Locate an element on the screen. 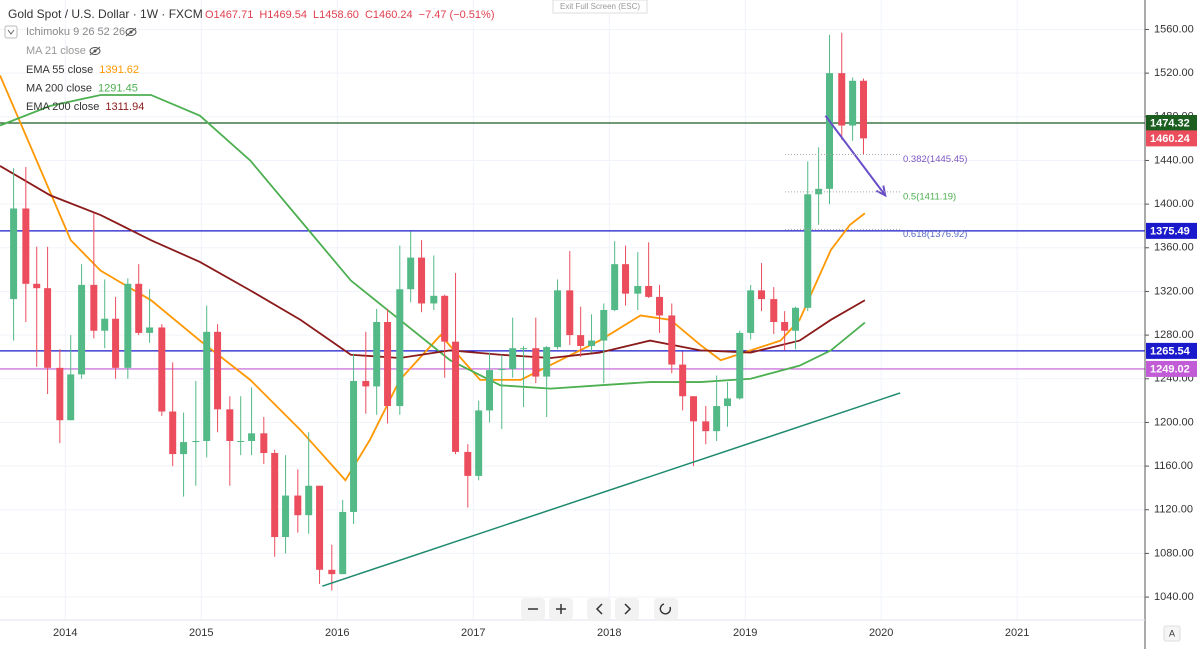 Image resolution: width=1197 pixels, height=649 pixels. ohlc-low: L1458.60 is located at coordinates (336, 15).